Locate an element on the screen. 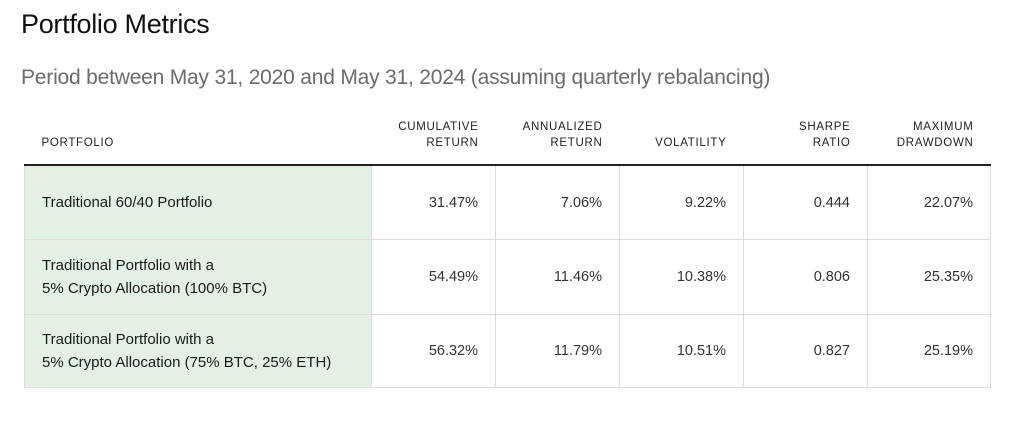 The width and height of the screenshot is (1024, 429). volatility-cell: 10.51% is located at coordinates (681, 351).